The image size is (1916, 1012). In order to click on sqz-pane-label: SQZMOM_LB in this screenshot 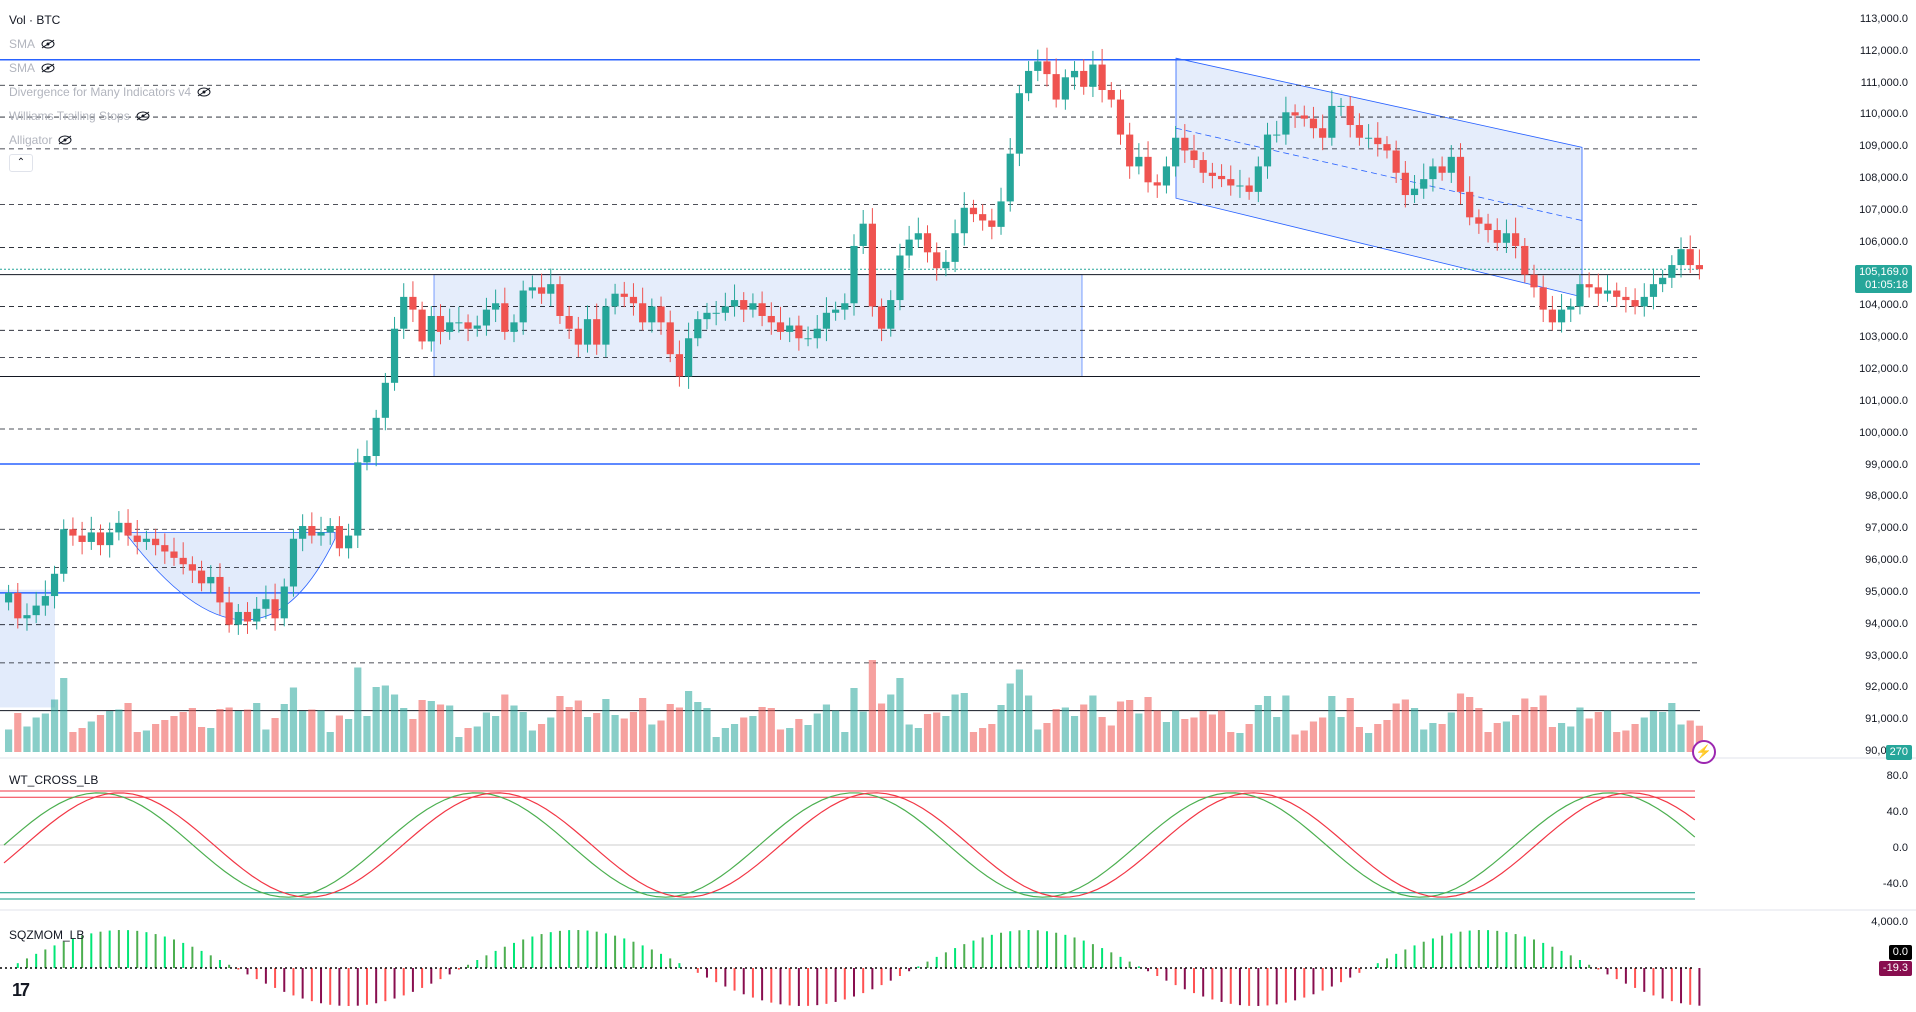, I will do `click(47, 935)`.